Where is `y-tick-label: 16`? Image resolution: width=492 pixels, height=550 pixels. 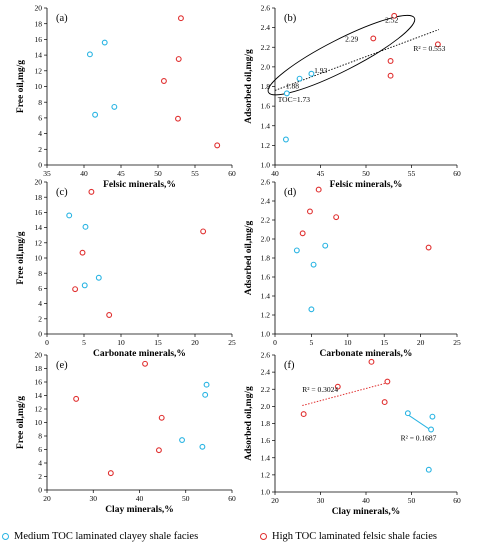 y-tick-label: 16 is located at coordinates (39, 382).